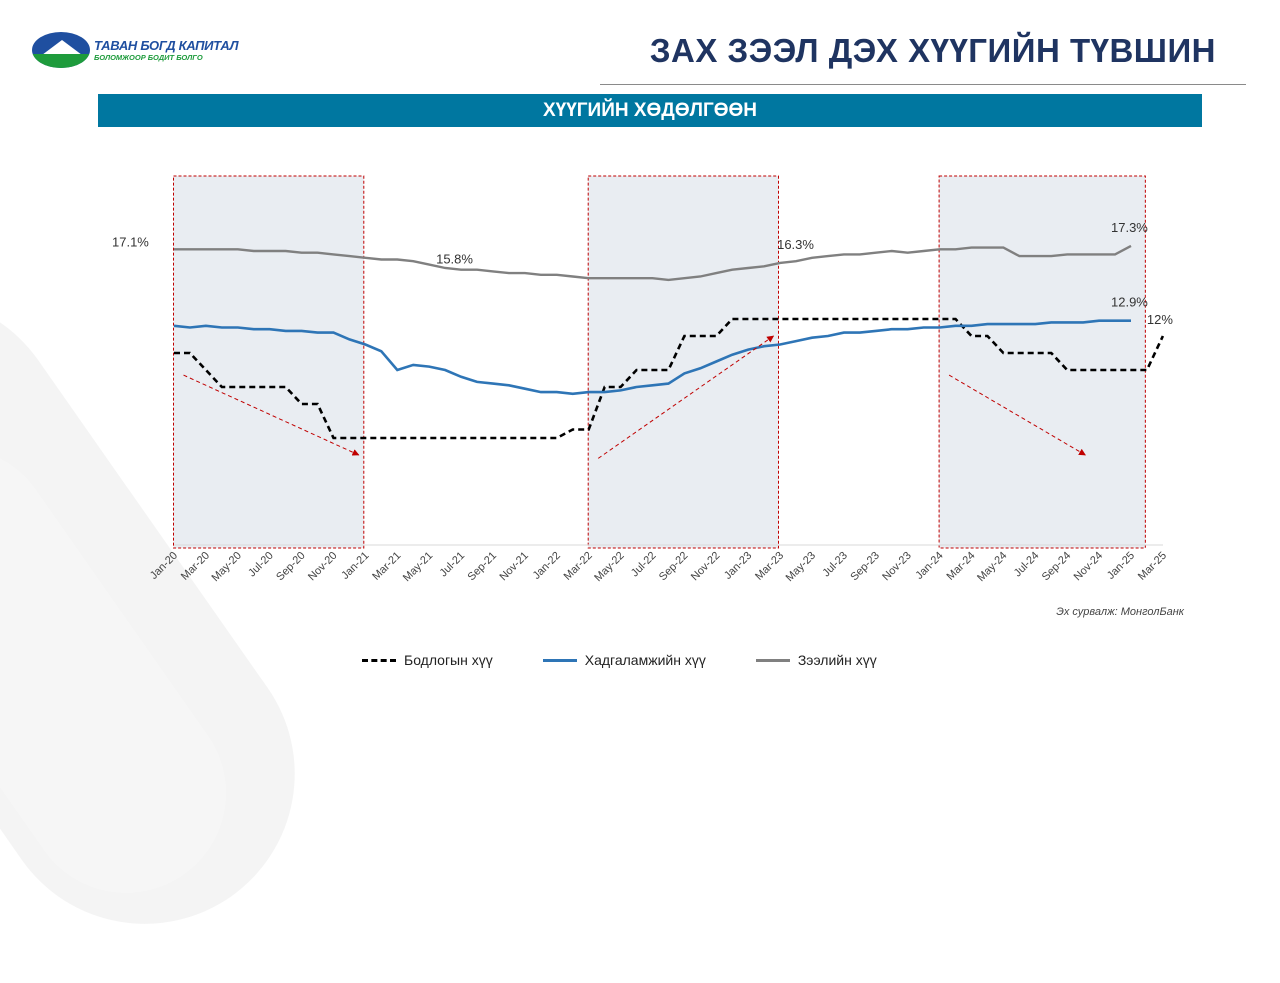 The height and width of the screenshot is (983, 1280). What do you see at coordinates (929, 566) in the screenshot?
I see `x-tick-label: Jan-24` at bounding box center [929, 566].